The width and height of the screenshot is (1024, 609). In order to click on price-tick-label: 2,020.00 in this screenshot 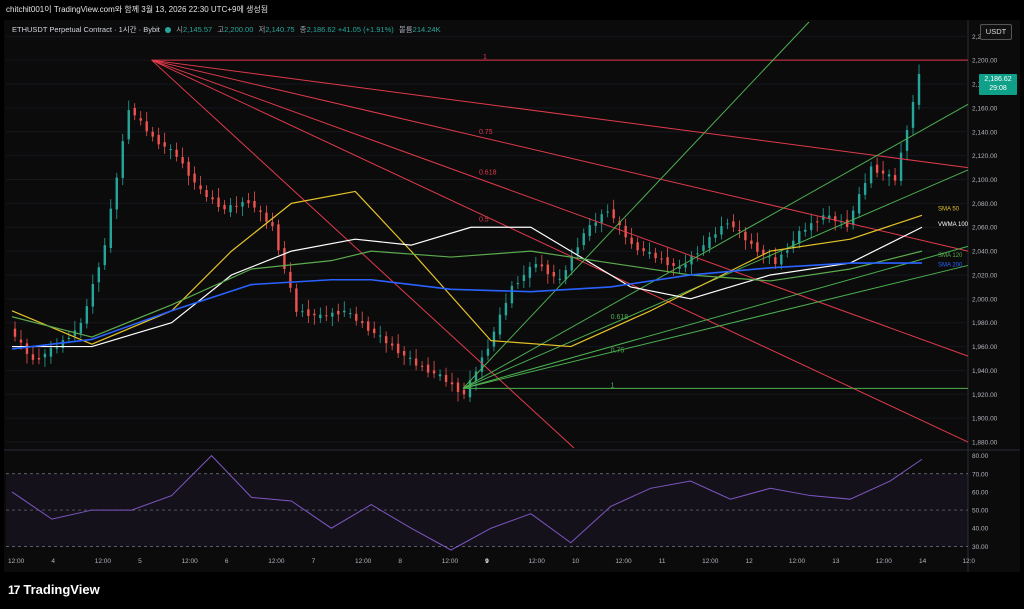, I will do `click(985, 275)`.